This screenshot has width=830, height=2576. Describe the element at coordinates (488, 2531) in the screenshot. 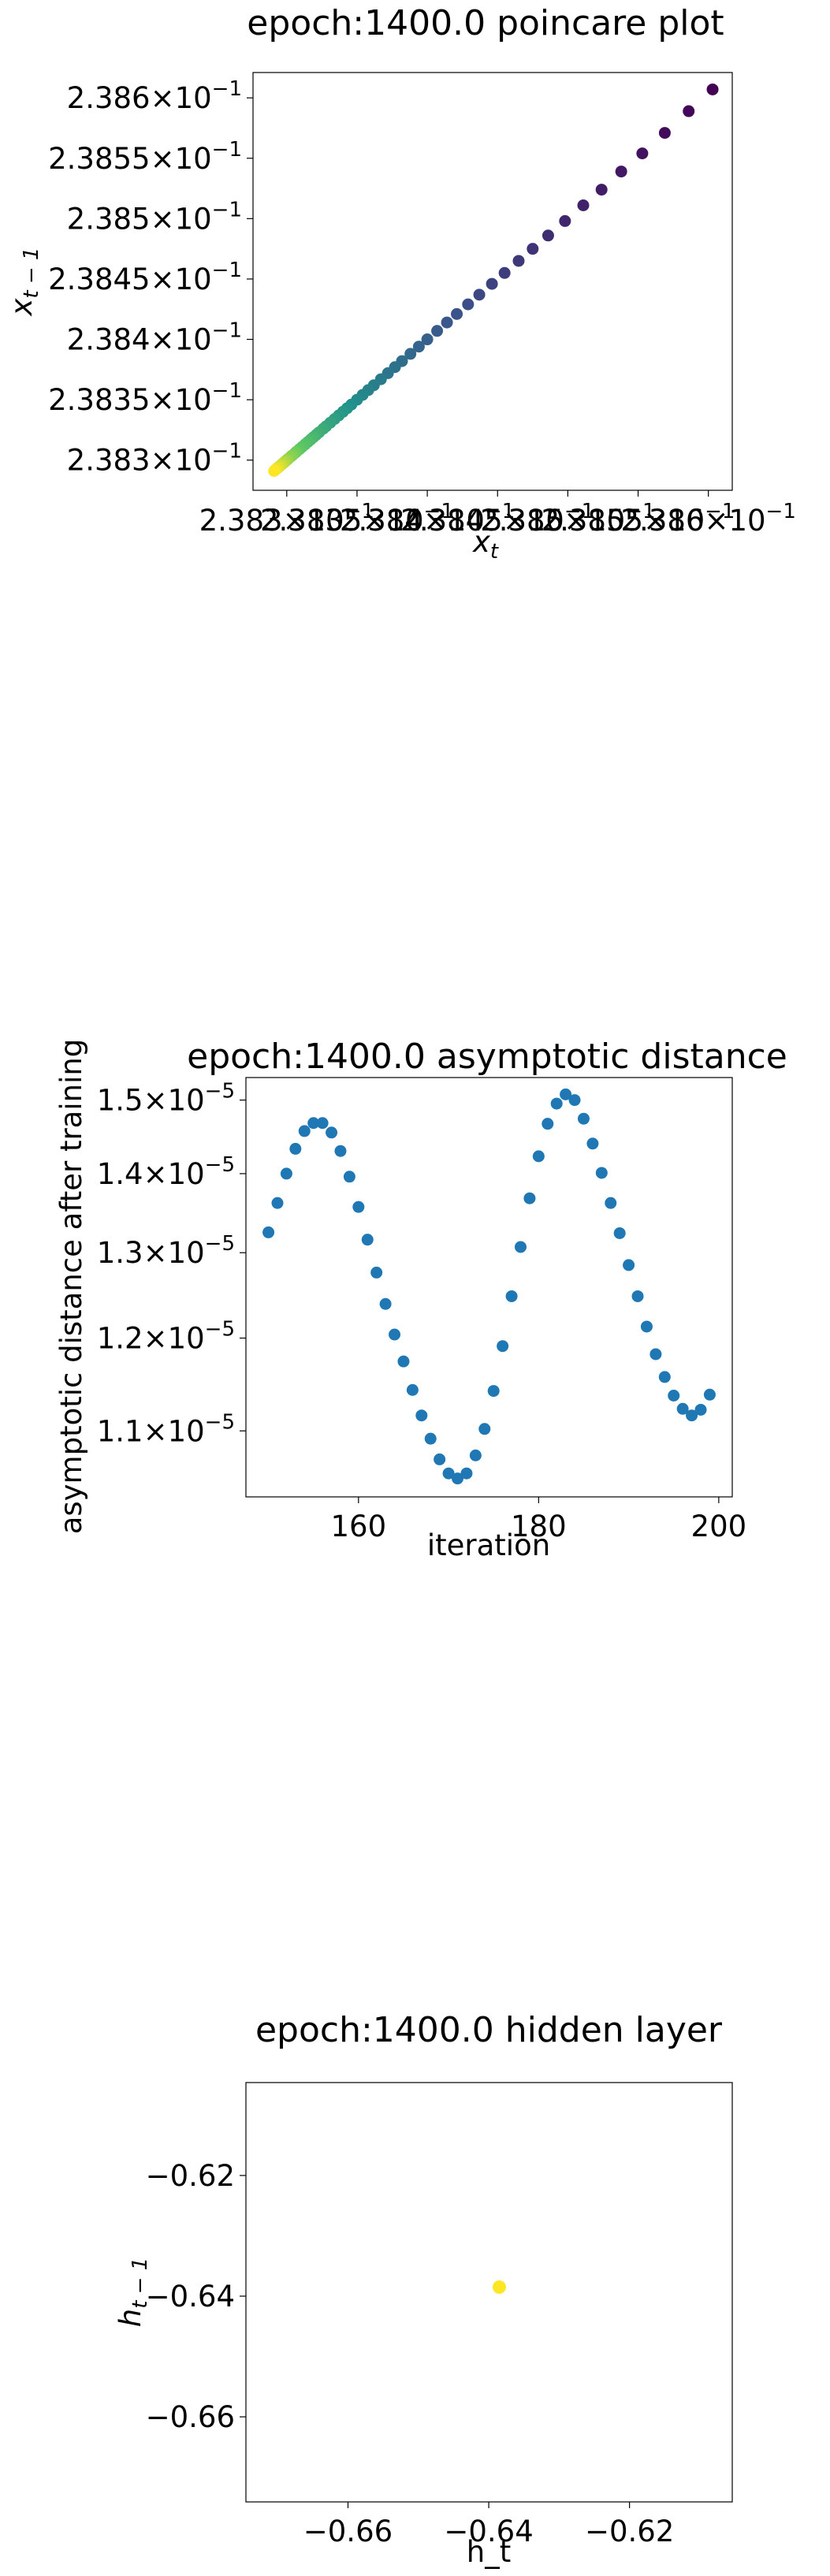

I see `hidden-layer-x-tick-label: −0.64` at that location.